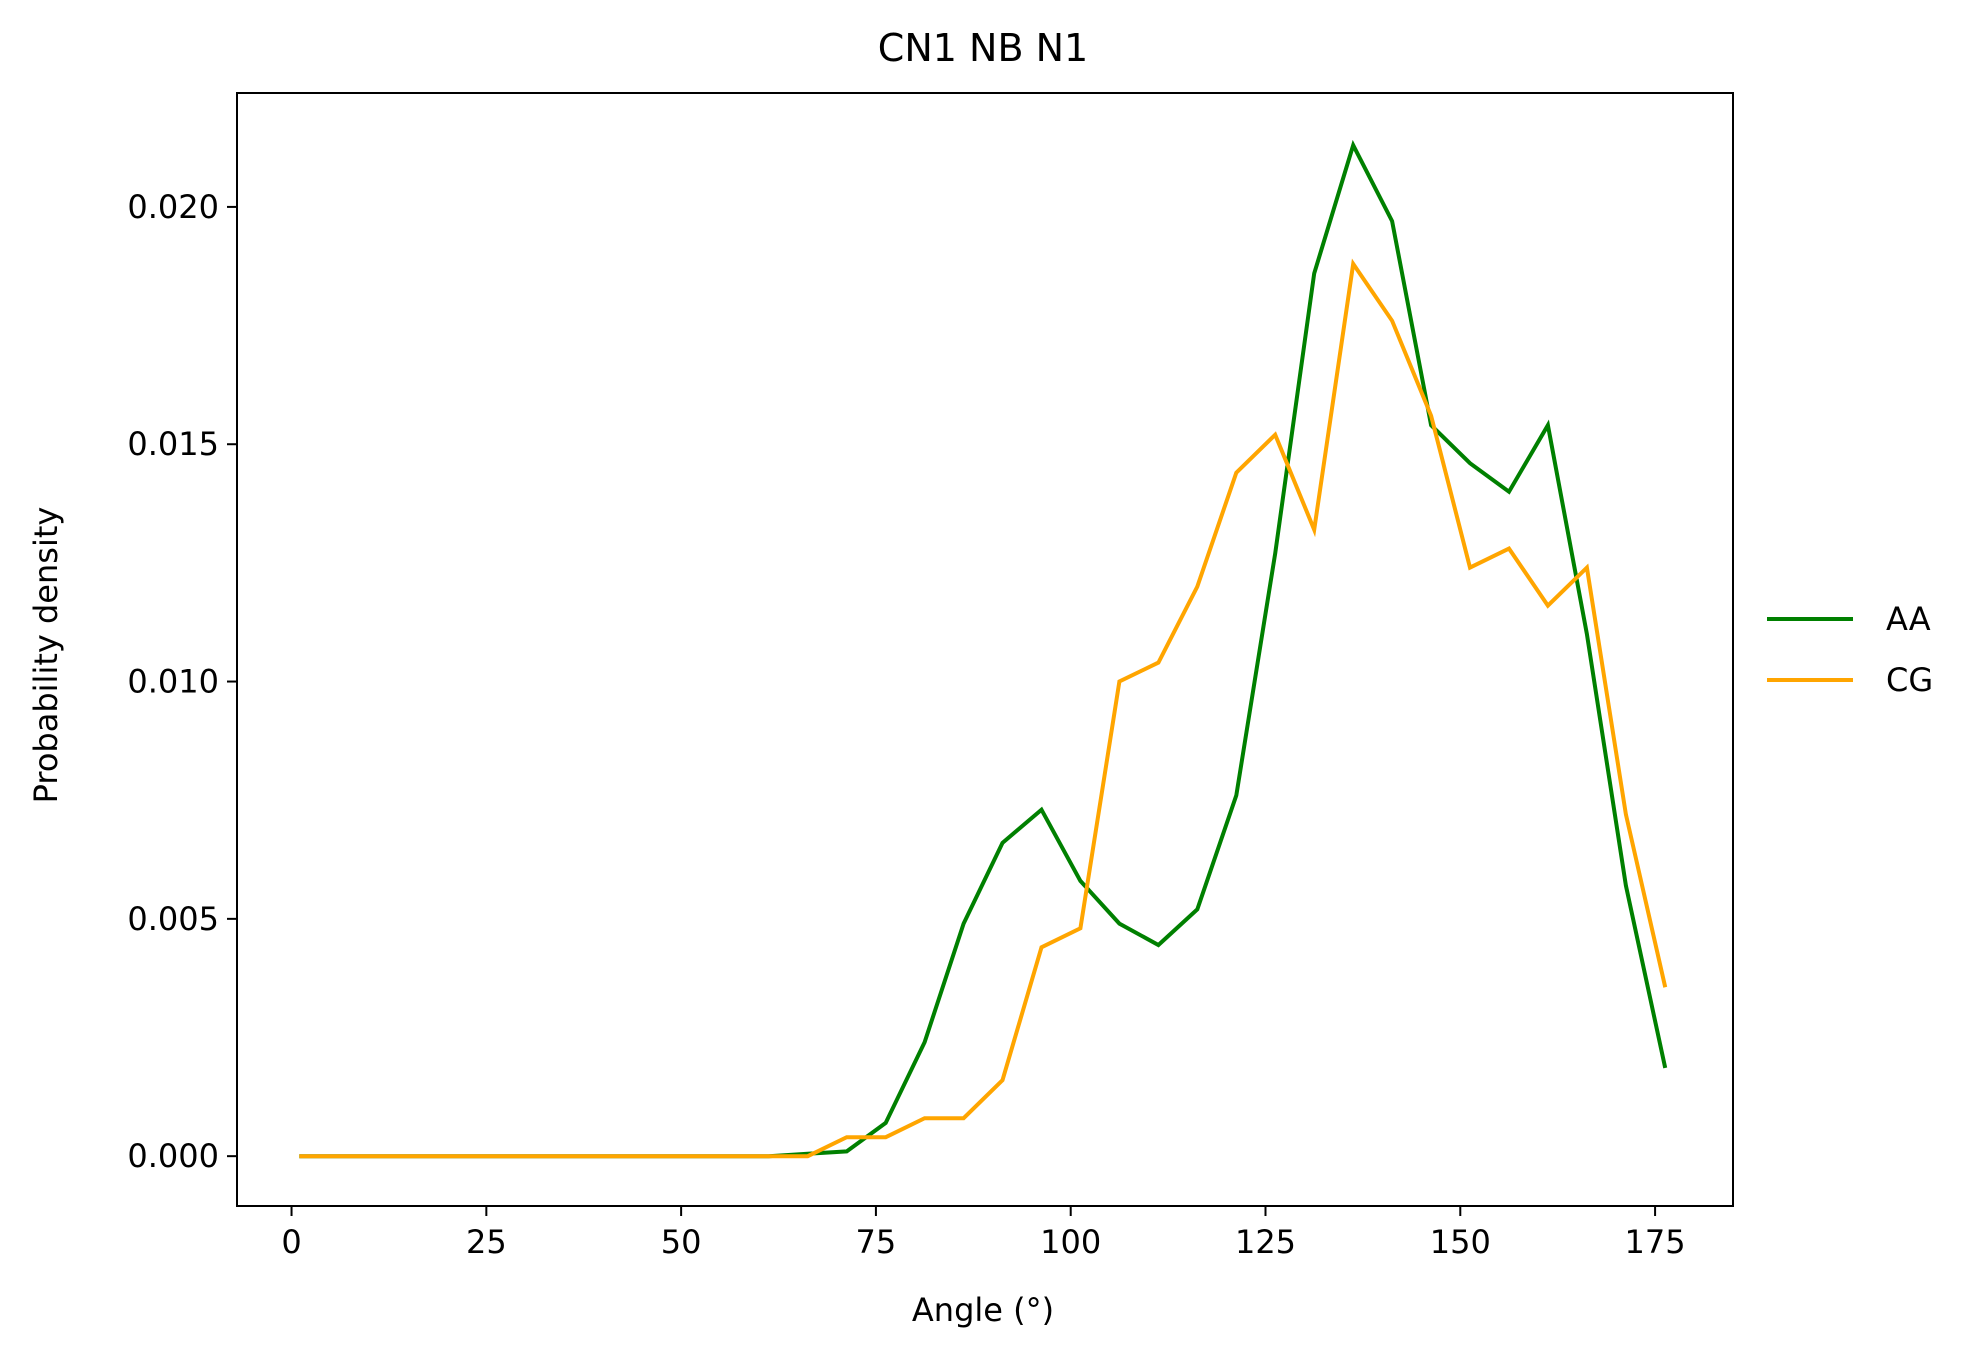 This screenshot has height=1357, width=1985. What do you see at coordinates (1908, 619) in the screenshot?
I see `legend-label-aa: AA` at bounding box center [1908, 619].